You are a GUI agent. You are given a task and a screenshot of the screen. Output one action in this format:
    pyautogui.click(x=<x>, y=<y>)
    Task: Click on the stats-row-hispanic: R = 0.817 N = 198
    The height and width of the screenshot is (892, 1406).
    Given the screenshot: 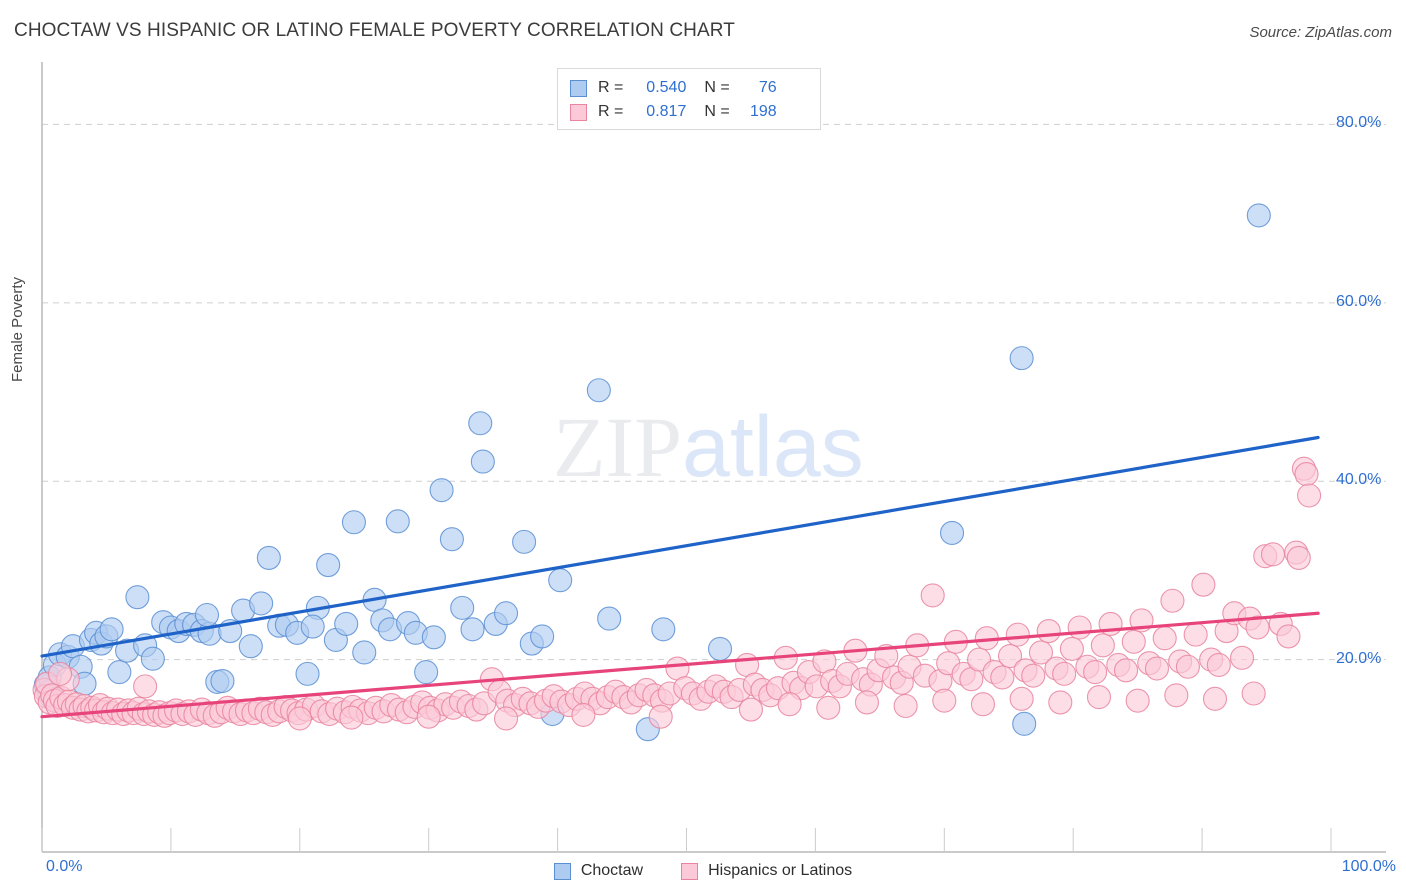 What is the action you would take?
    pyautogui.click(x=690, y=112)
    